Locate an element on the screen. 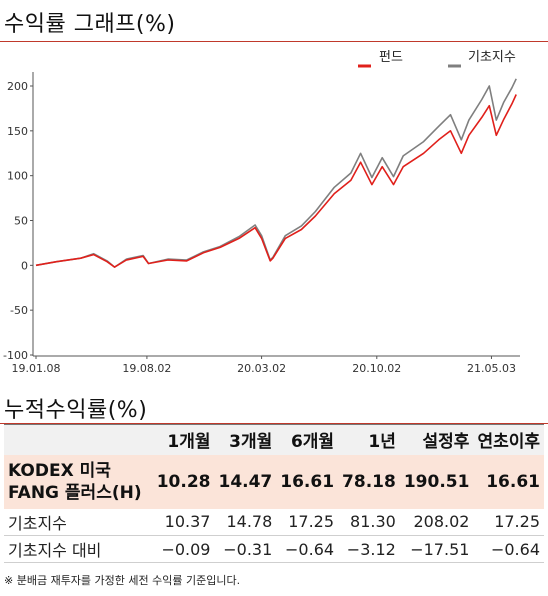 This screenshot has height=596, width=548. returns-title-underline is located at coordinates (274, 423).